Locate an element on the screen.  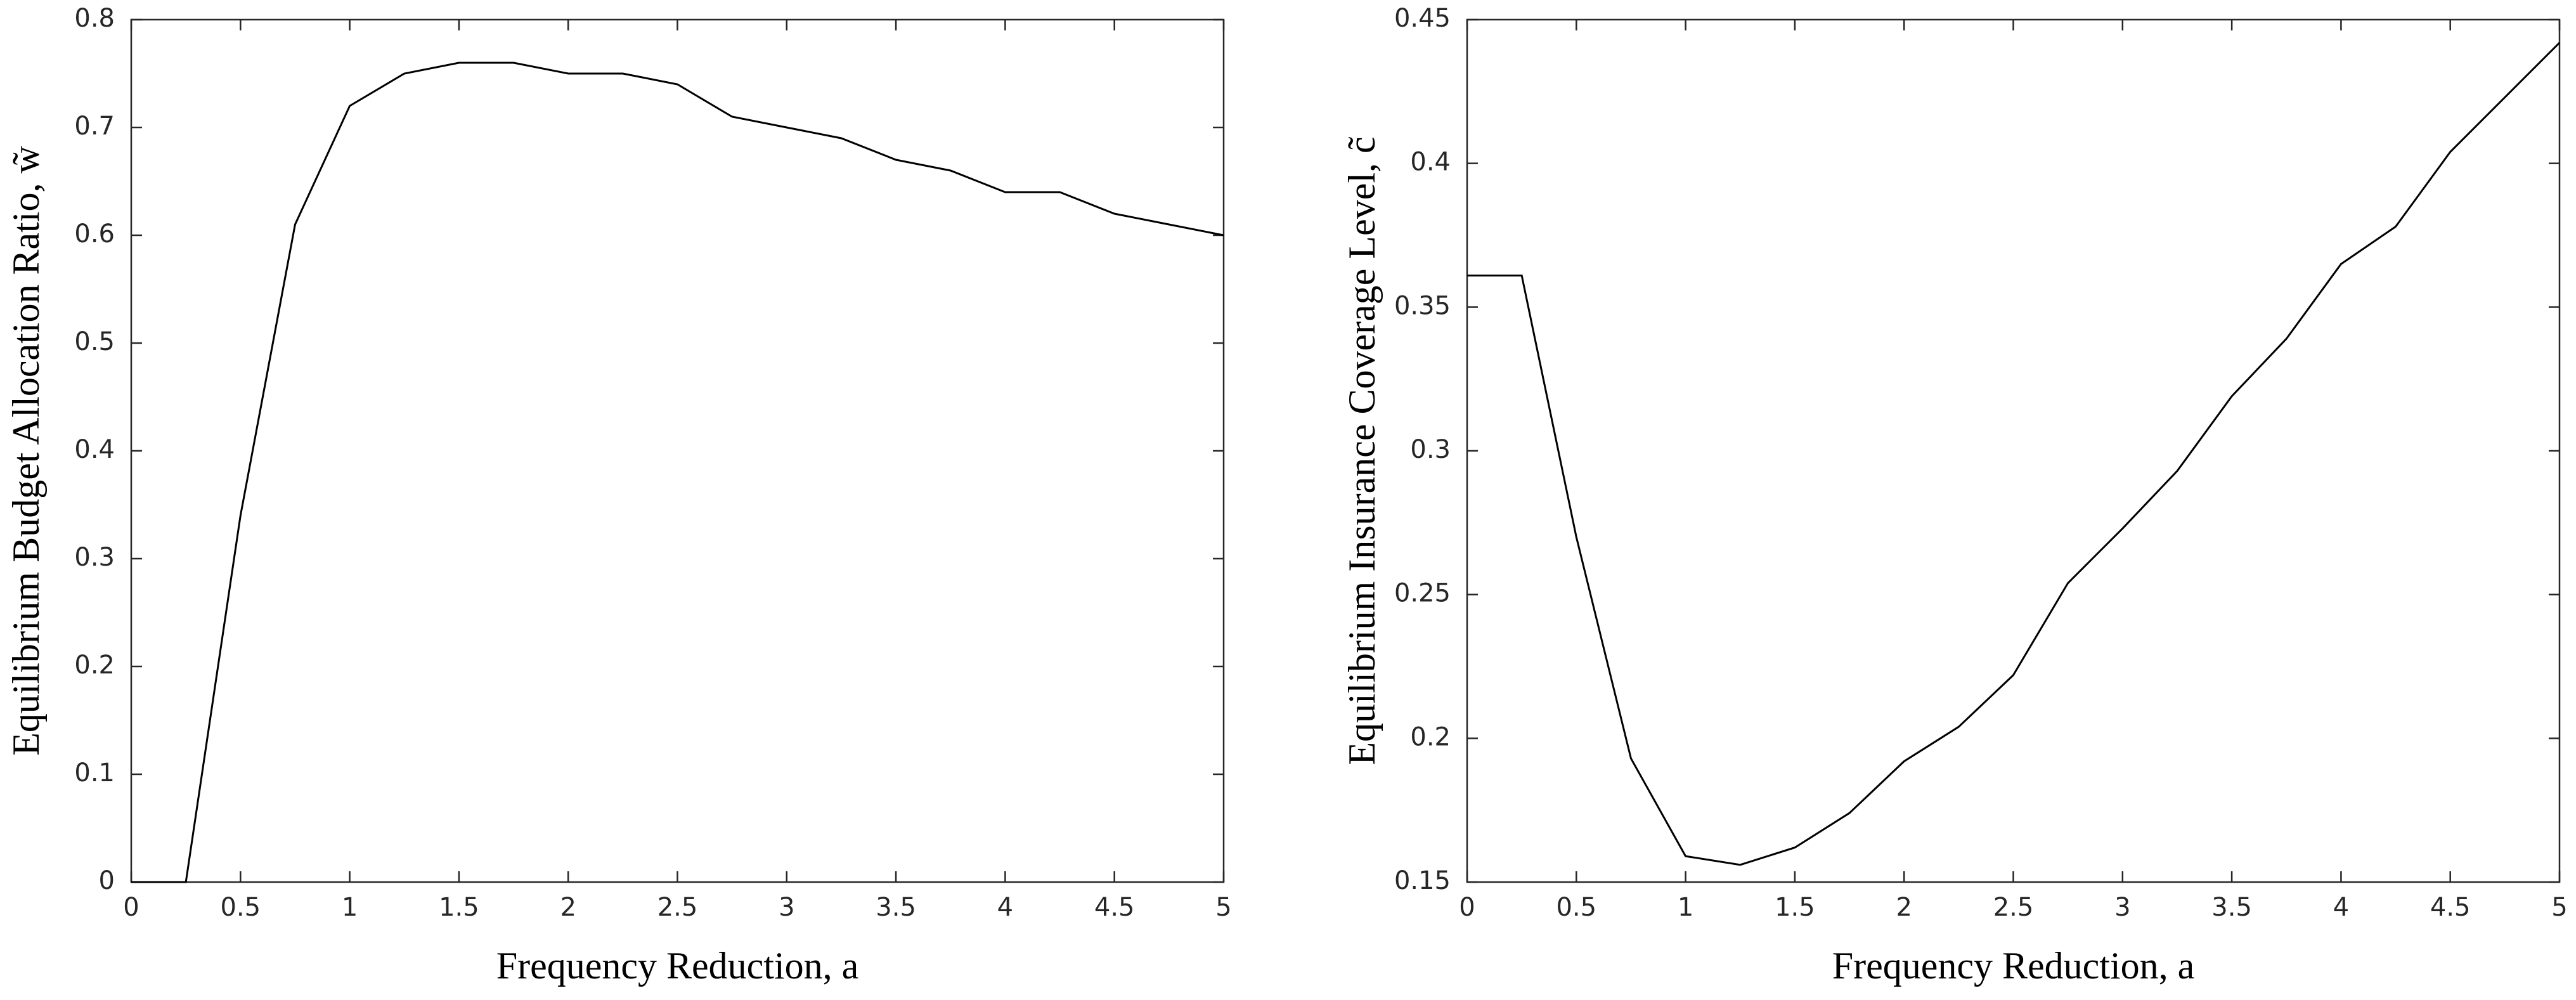
y-tick-label: 0.5 is located at coordinates (94, 341).